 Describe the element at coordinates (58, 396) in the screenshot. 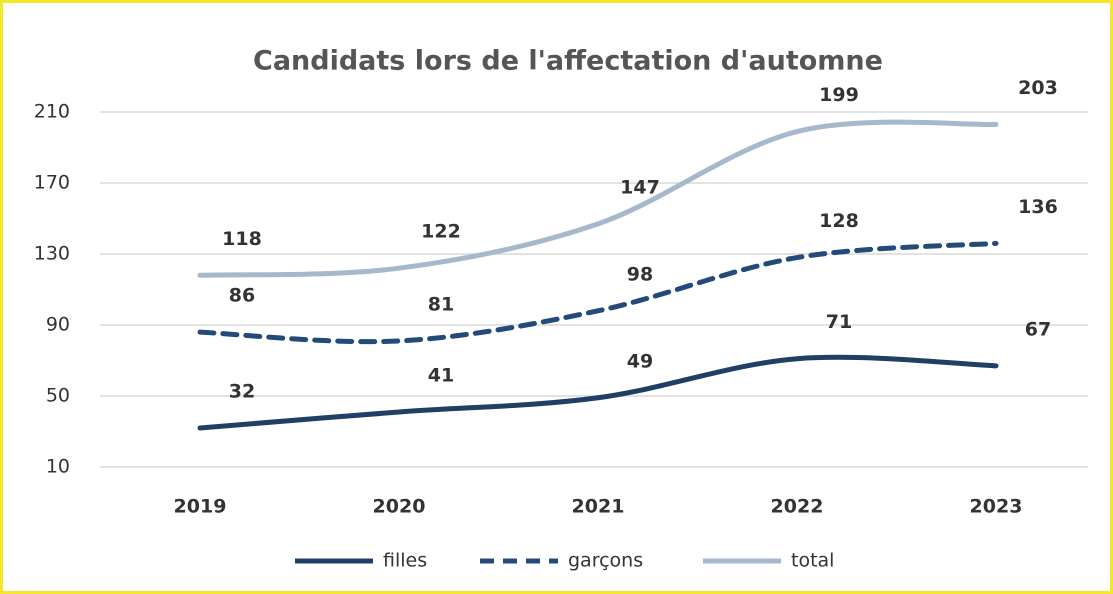

I see `y-tick-label: 50` at that location.